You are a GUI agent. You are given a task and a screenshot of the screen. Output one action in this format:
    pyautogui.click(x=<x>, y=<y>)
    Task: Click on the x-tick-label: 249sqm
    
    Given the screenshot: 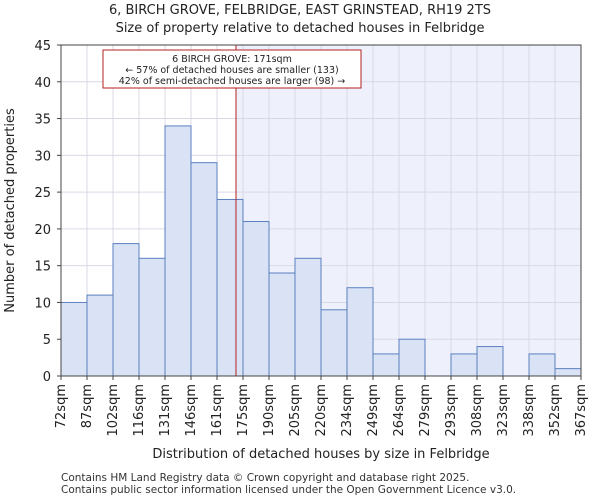 What is the action you would take?
    pyautogui.click(x=373, y=410)
    